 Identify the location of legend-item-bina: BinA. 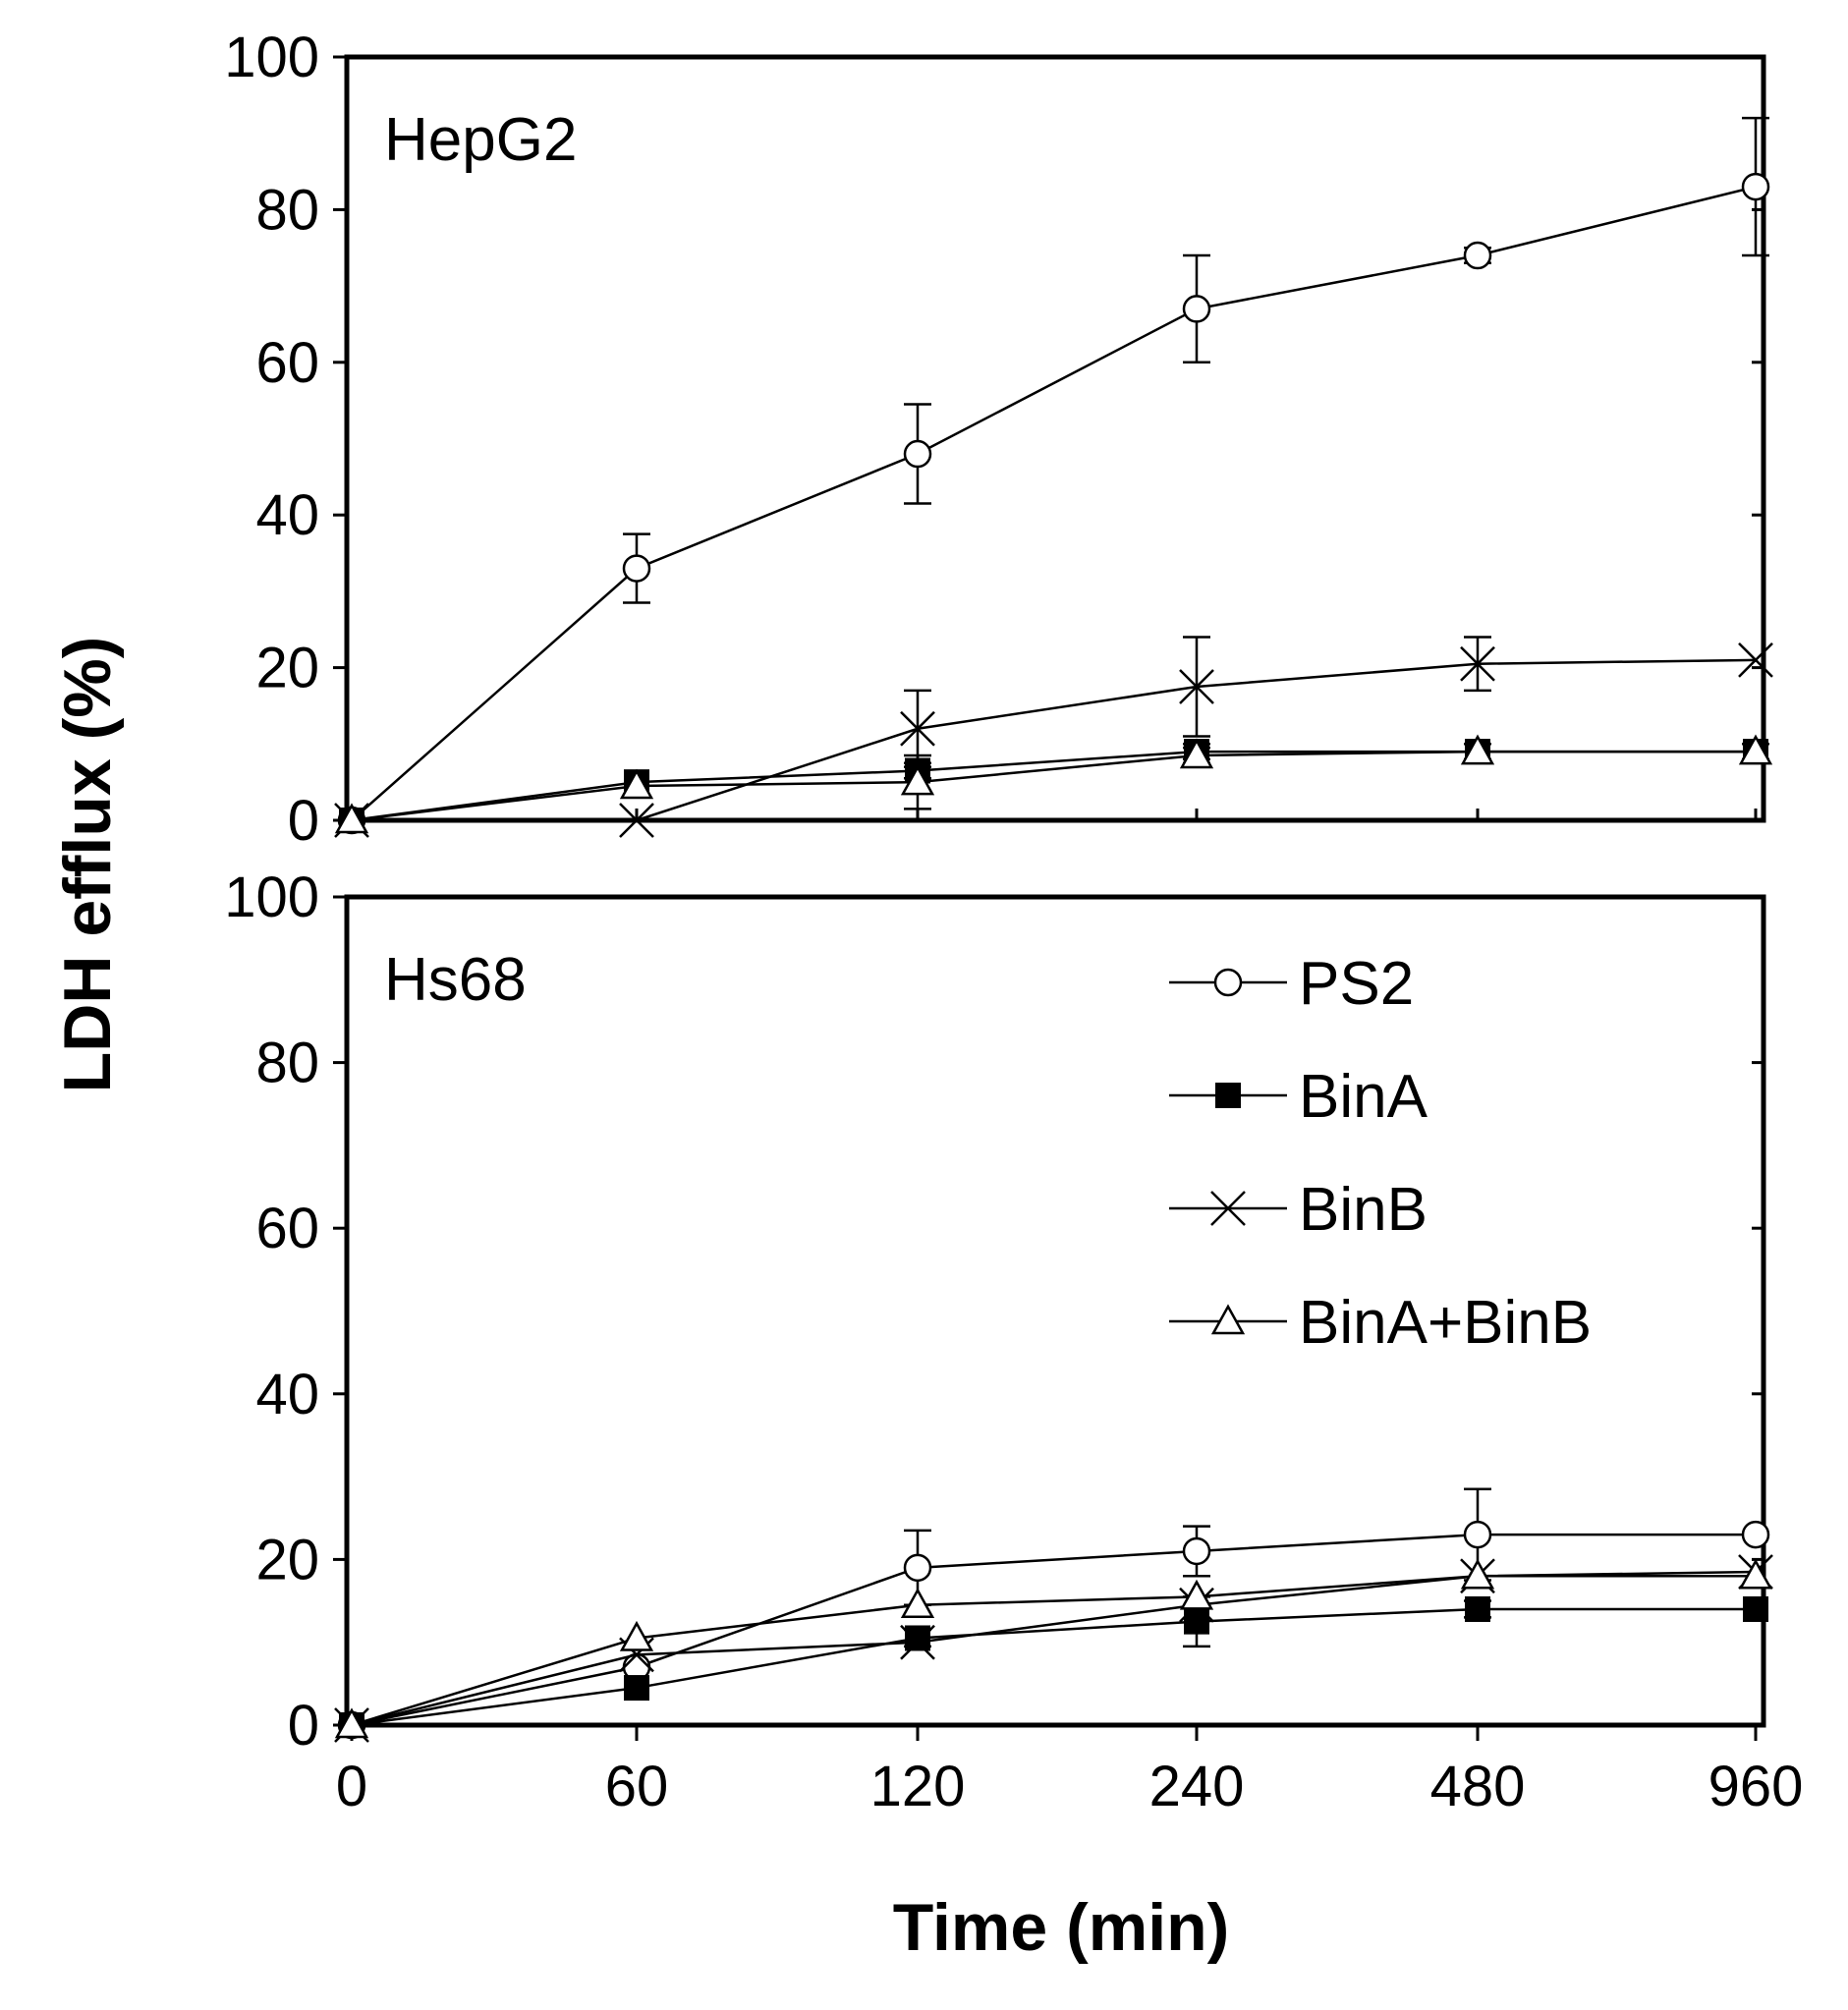
(1298, 1097).